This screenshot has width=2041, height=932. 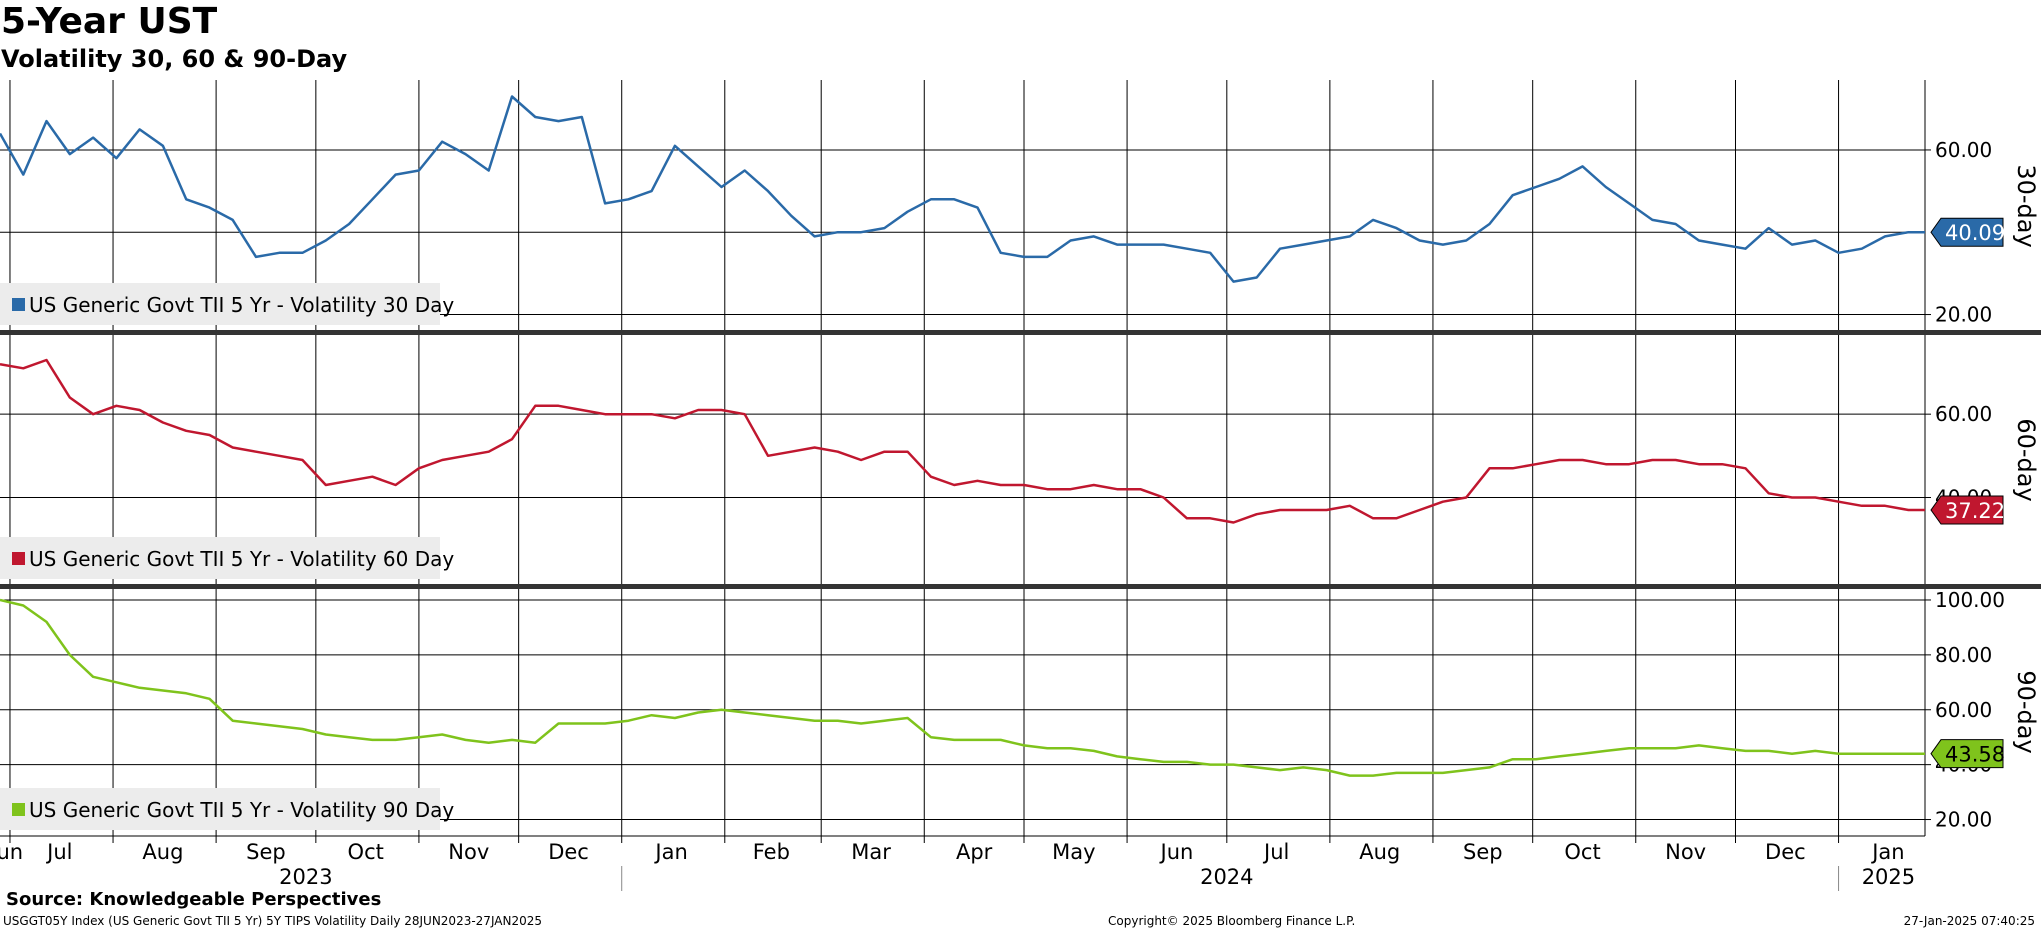 I want to click on y-tick-label: 100.00, so click(x=1970, y=600).